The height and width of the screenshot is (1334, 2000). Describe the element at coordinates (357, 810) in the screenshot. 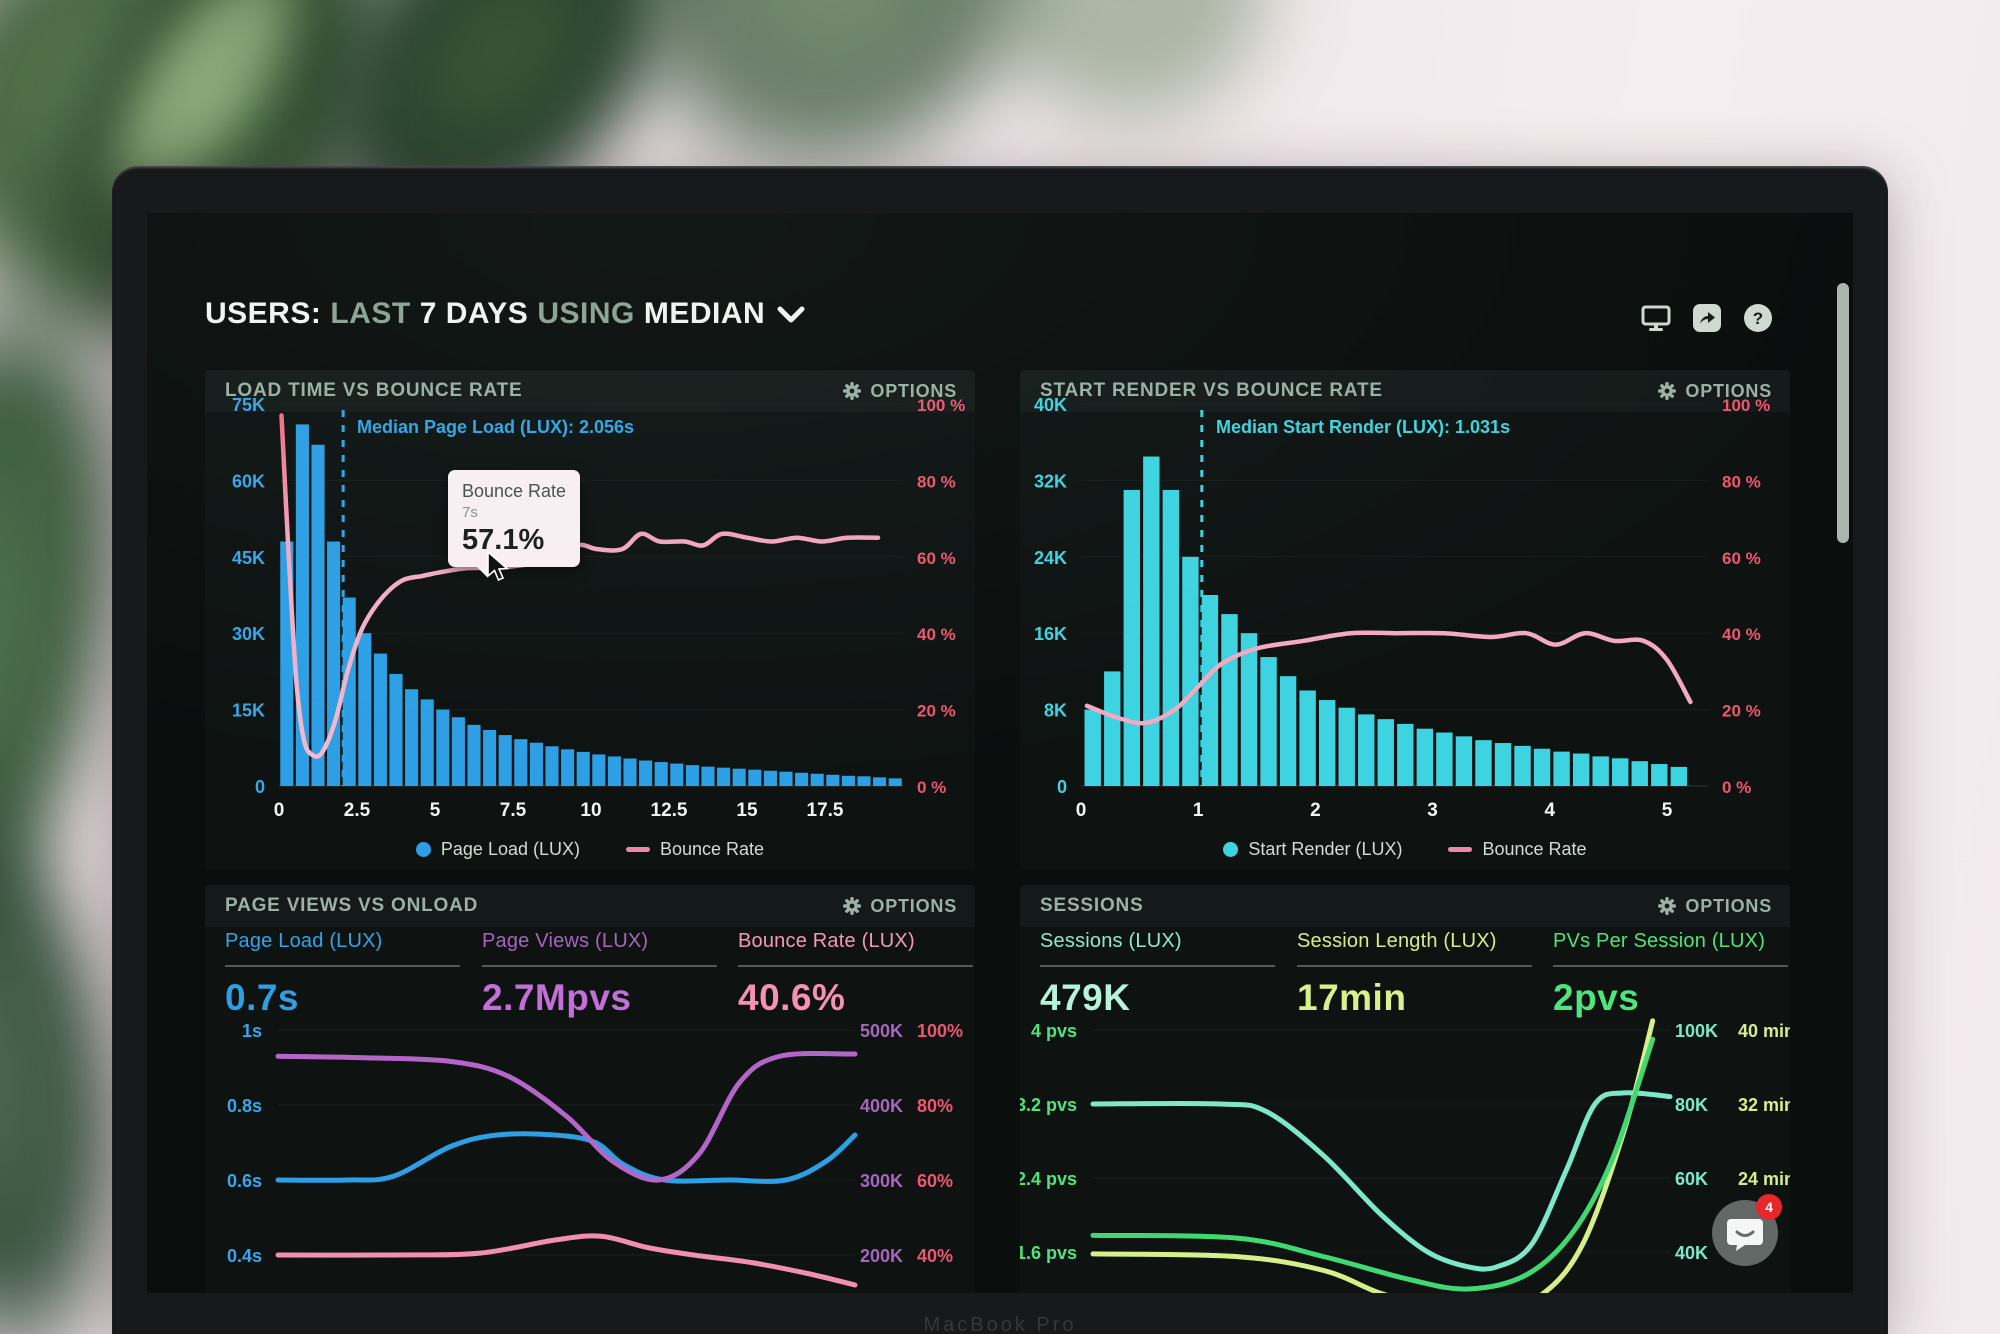

I see `svg-text: 2.5` at that location.